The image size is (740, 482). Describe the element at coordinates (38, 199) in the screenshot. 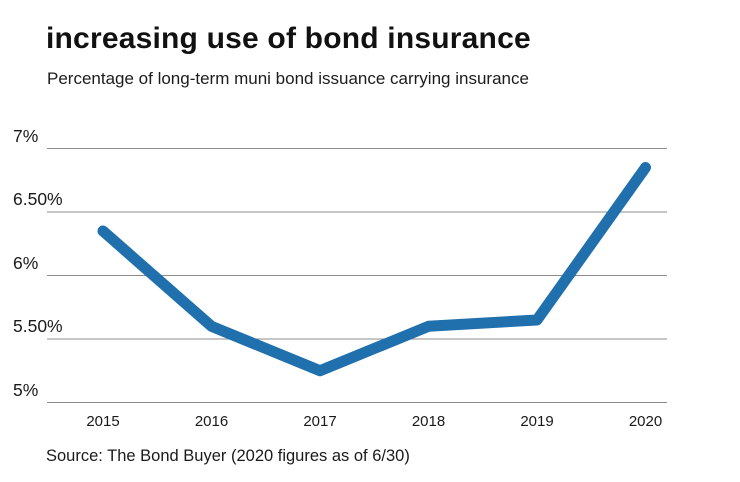

I see `y-axis-tick-label: 6.50%` at that location.